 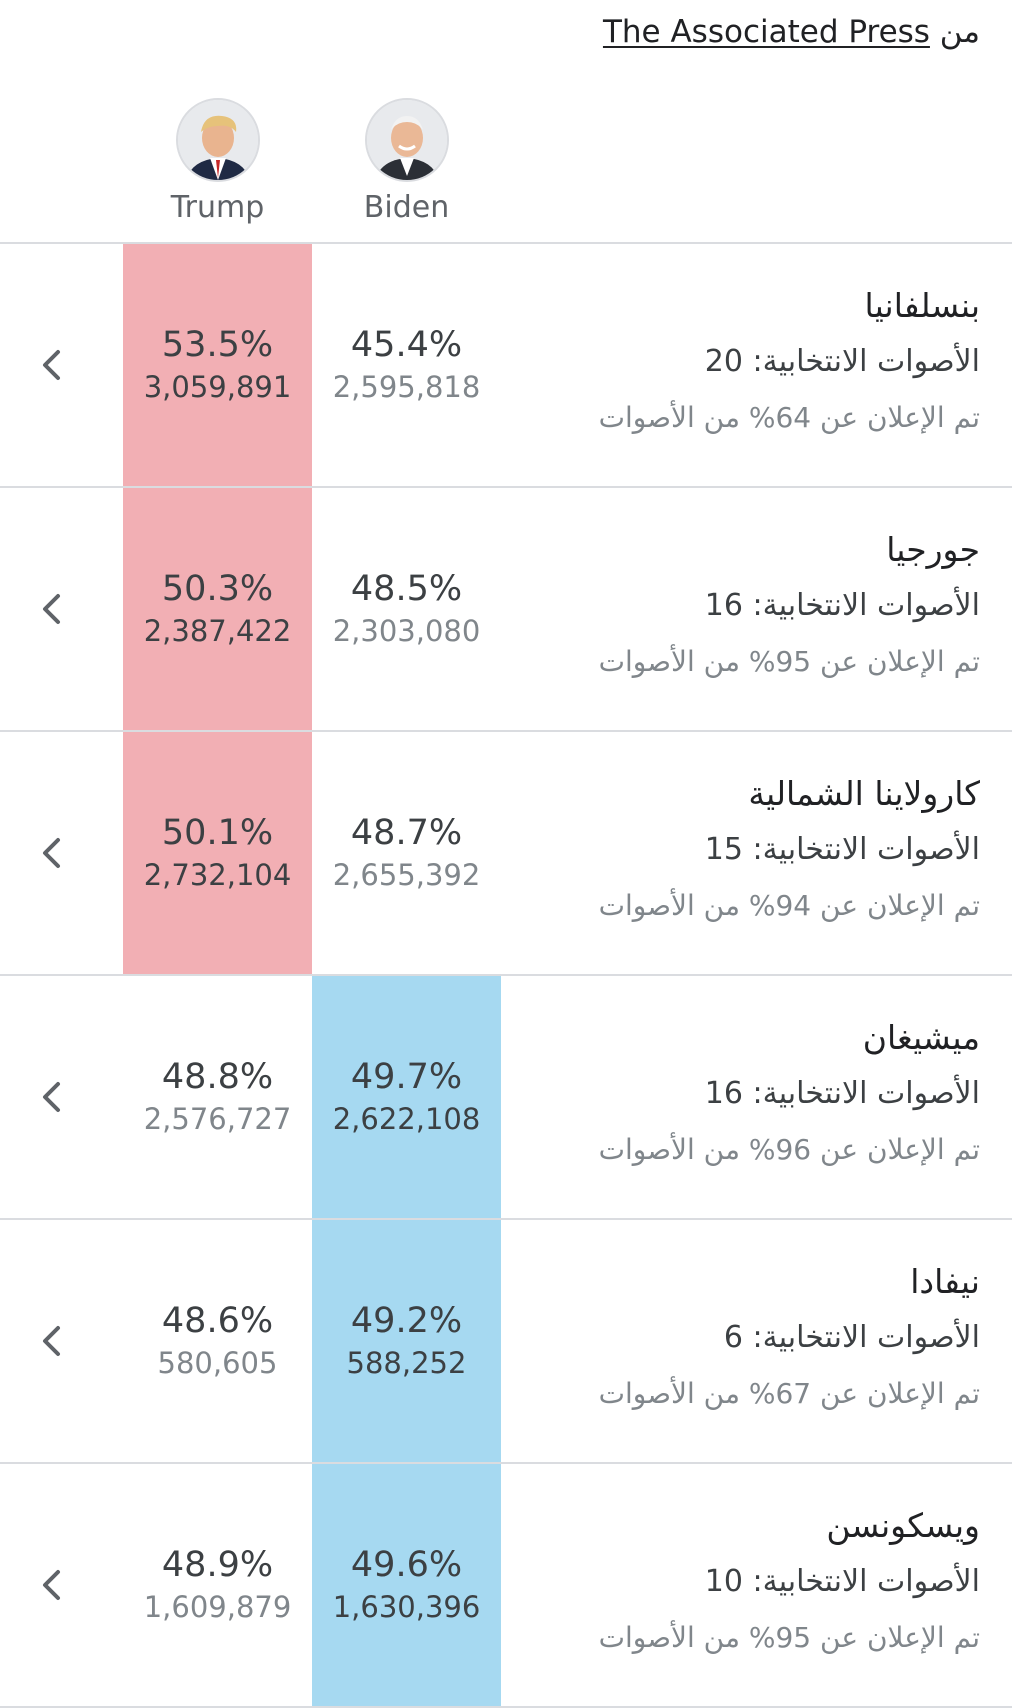 What do you see at coordinates (903, 1525) in the screenshot?
I see `state-name: ويسكونسن` at bounding box center [903, 1525].